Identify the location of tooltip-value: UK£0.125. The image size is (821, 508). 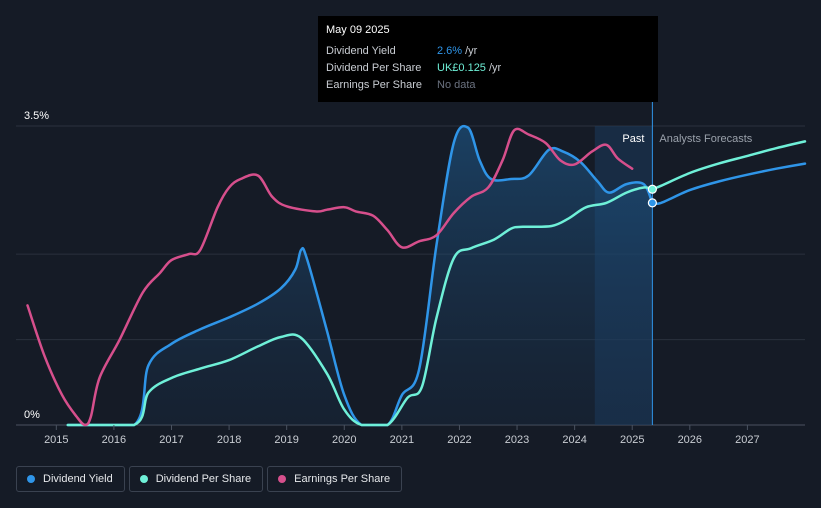
(461, 67).